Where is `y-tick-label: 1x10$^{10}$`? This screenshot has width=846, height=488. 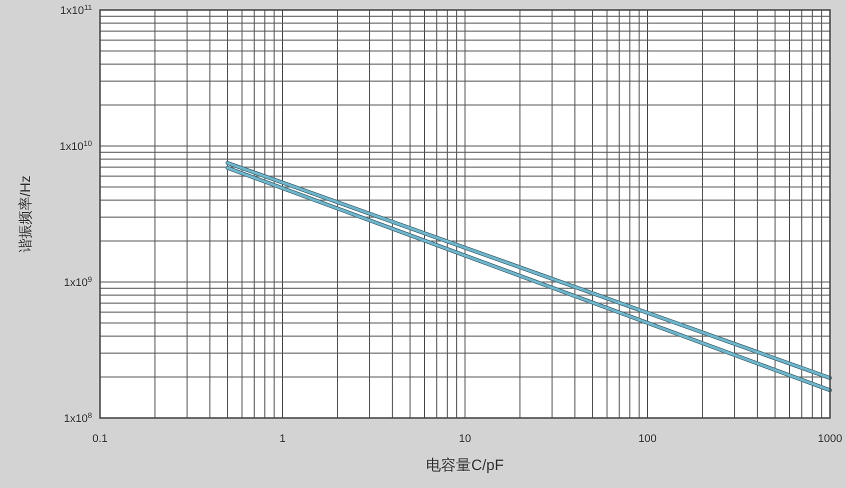
y-tick-label: 1x10$^{10}$ is located at coordinates (76, 145).